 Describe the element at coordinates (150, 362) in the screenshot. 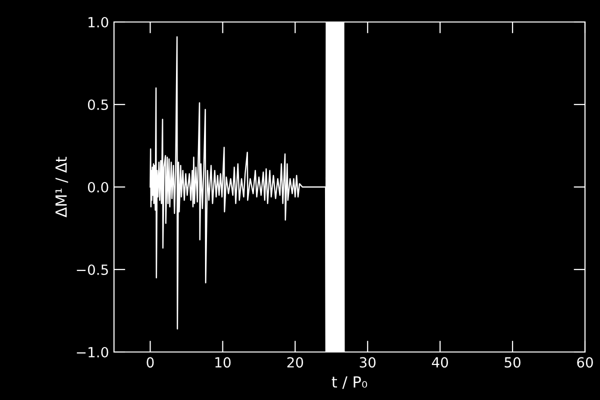

I see `x-tick-label: 0` at that location.